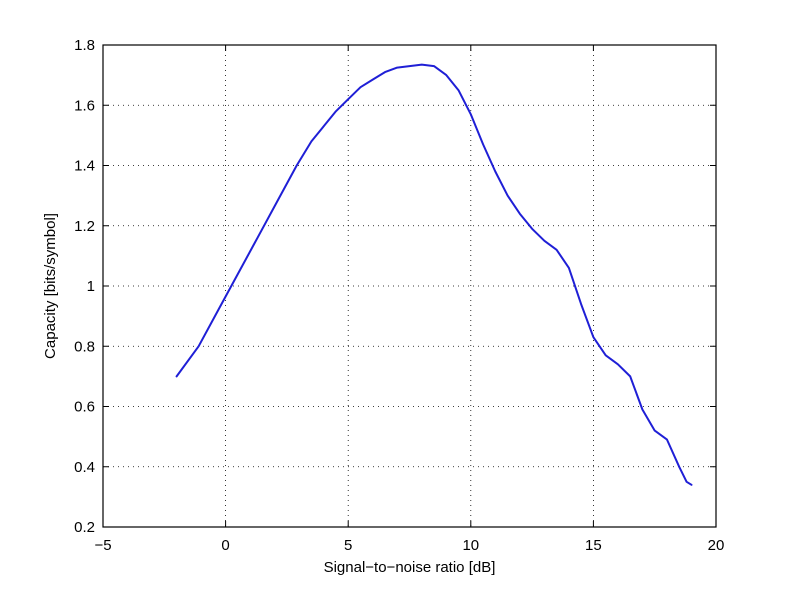  I want to click on y-tick-label: 0.4, so click(84, 467).